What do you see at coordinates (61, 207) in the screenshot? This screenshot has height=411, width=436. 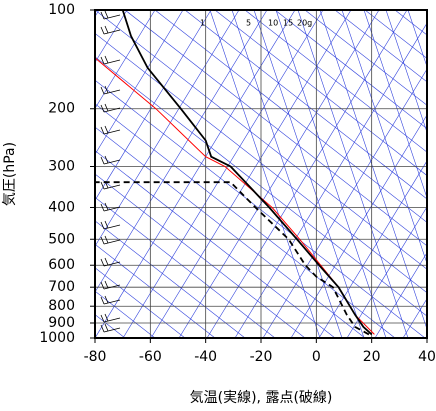 I see `y-tick-label: 400` at bounding box center [61, 207].